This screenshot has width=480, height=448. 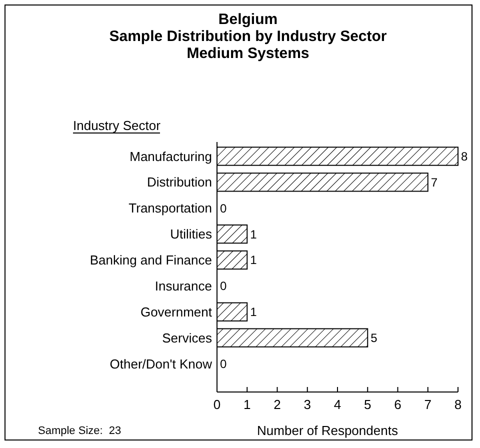 I want to click on x-tick-label: 1, so click(x=247, y=404).